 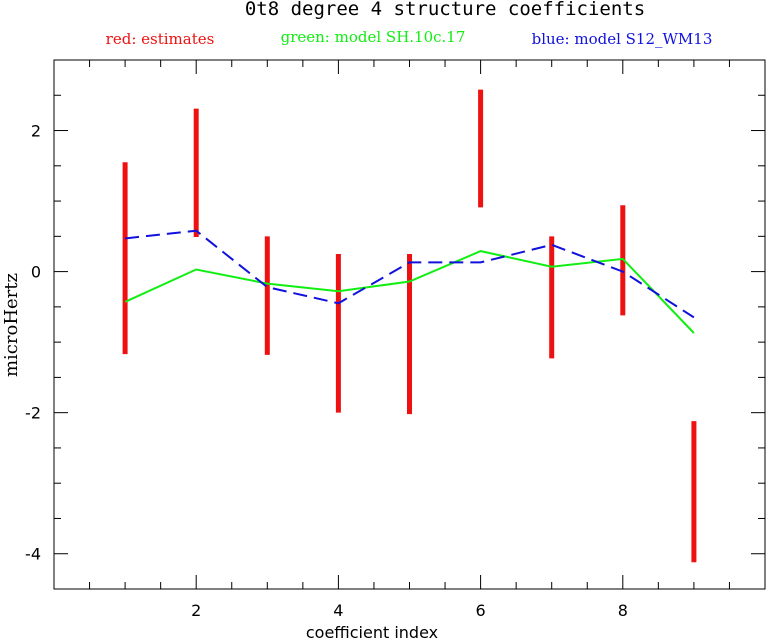 I want to click on y-tick-labels: 2 0 -2 -4, so click(x=33, y=343).